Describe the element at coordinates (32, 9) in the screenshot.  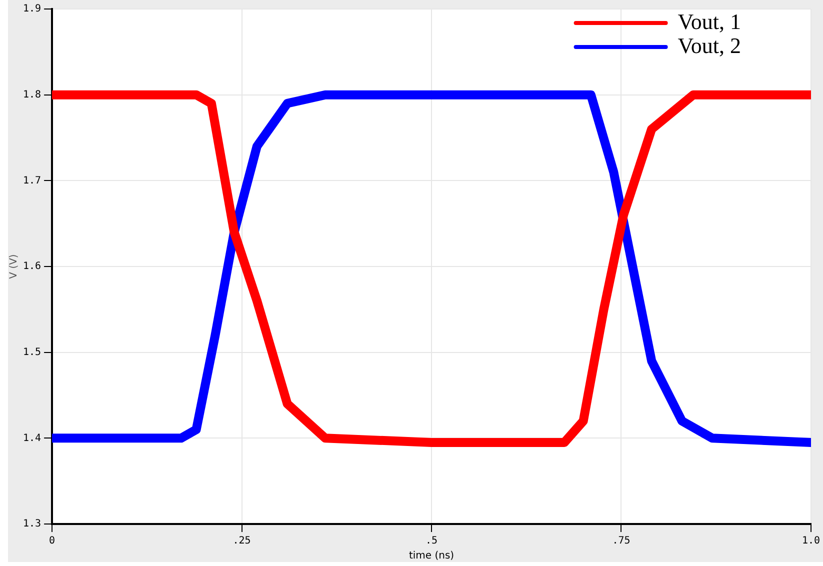
I see `y-tick-label: 1.9` at that location.